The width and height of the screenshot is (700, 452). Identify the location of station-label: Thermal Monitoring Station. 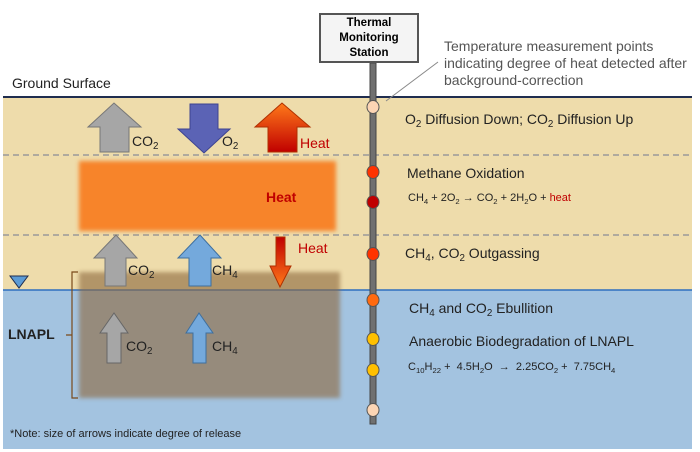
(369, 37).